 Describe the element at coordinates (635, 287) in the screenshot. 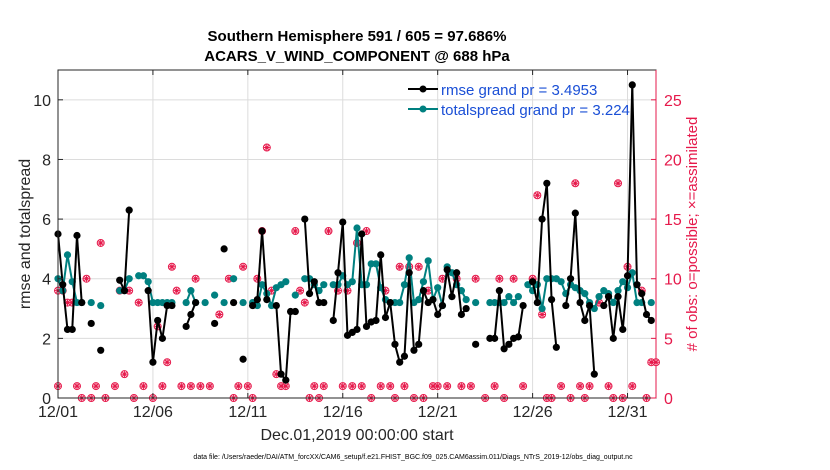

I see `spread-segment` at that location.